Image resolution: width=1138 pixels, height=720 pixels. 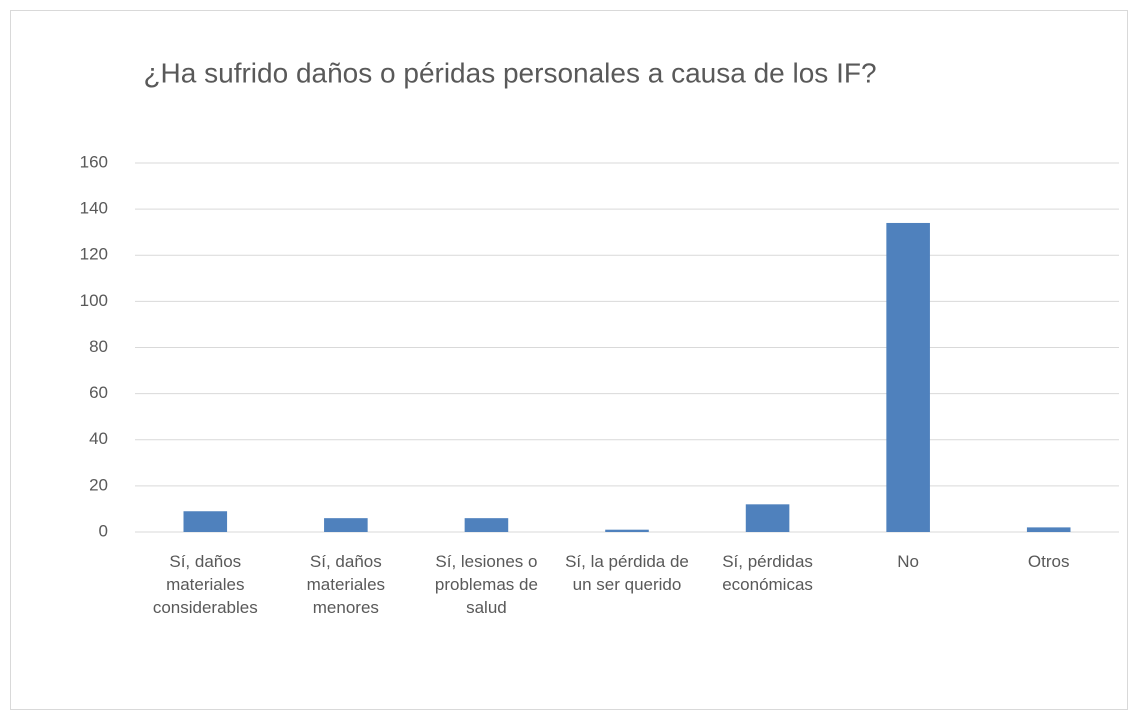 I want to click on y-tick-label: 40, so click(x=98, y=438).